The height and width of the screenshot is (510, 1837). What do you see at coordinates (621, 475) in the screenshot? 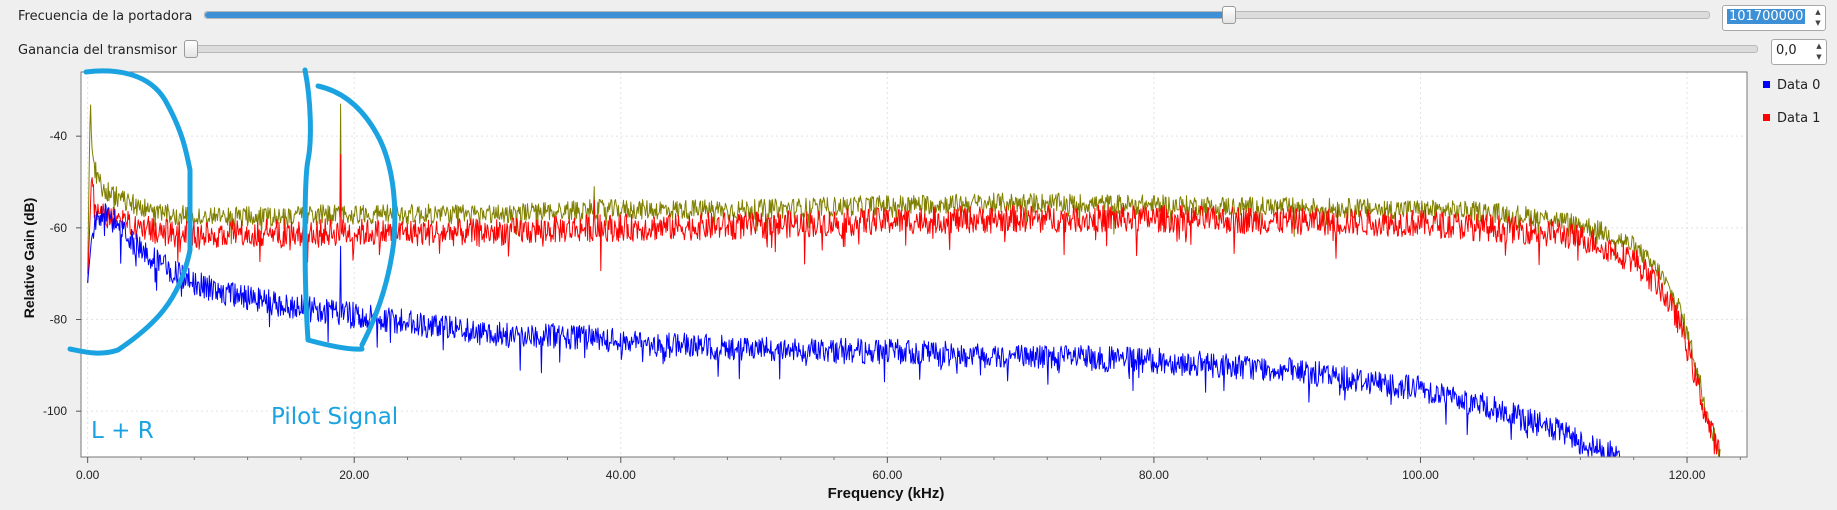
I see `x-tick-label: 40.00` at bounding box center [621, 475].